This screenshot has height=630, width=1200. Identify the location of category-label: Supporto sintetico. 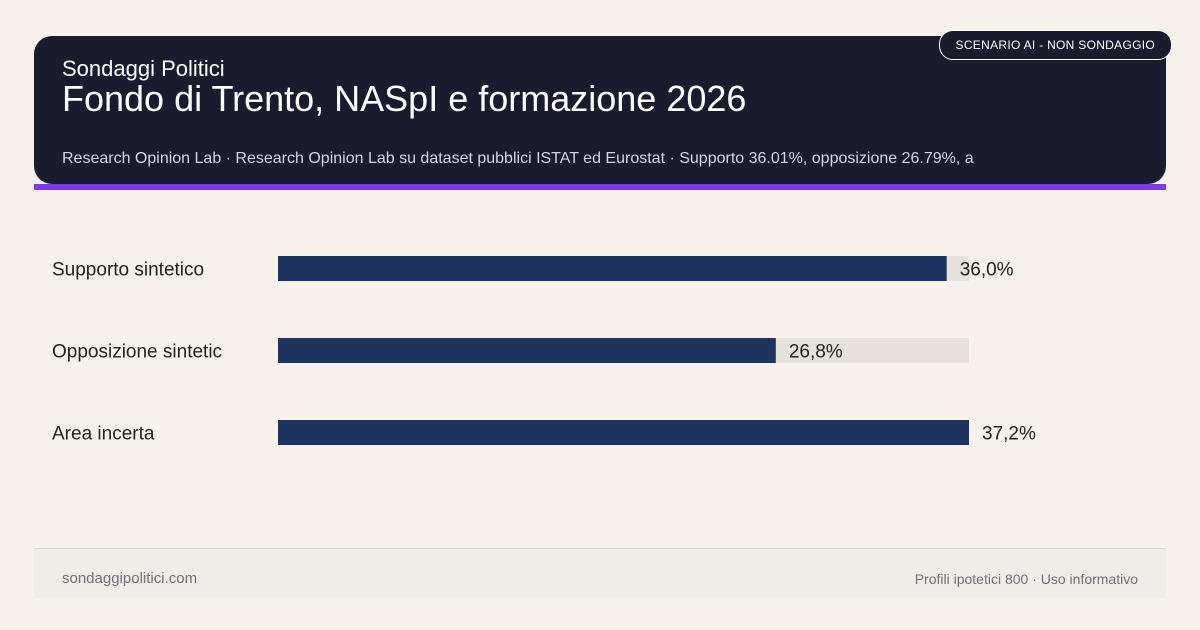
(128, 270).